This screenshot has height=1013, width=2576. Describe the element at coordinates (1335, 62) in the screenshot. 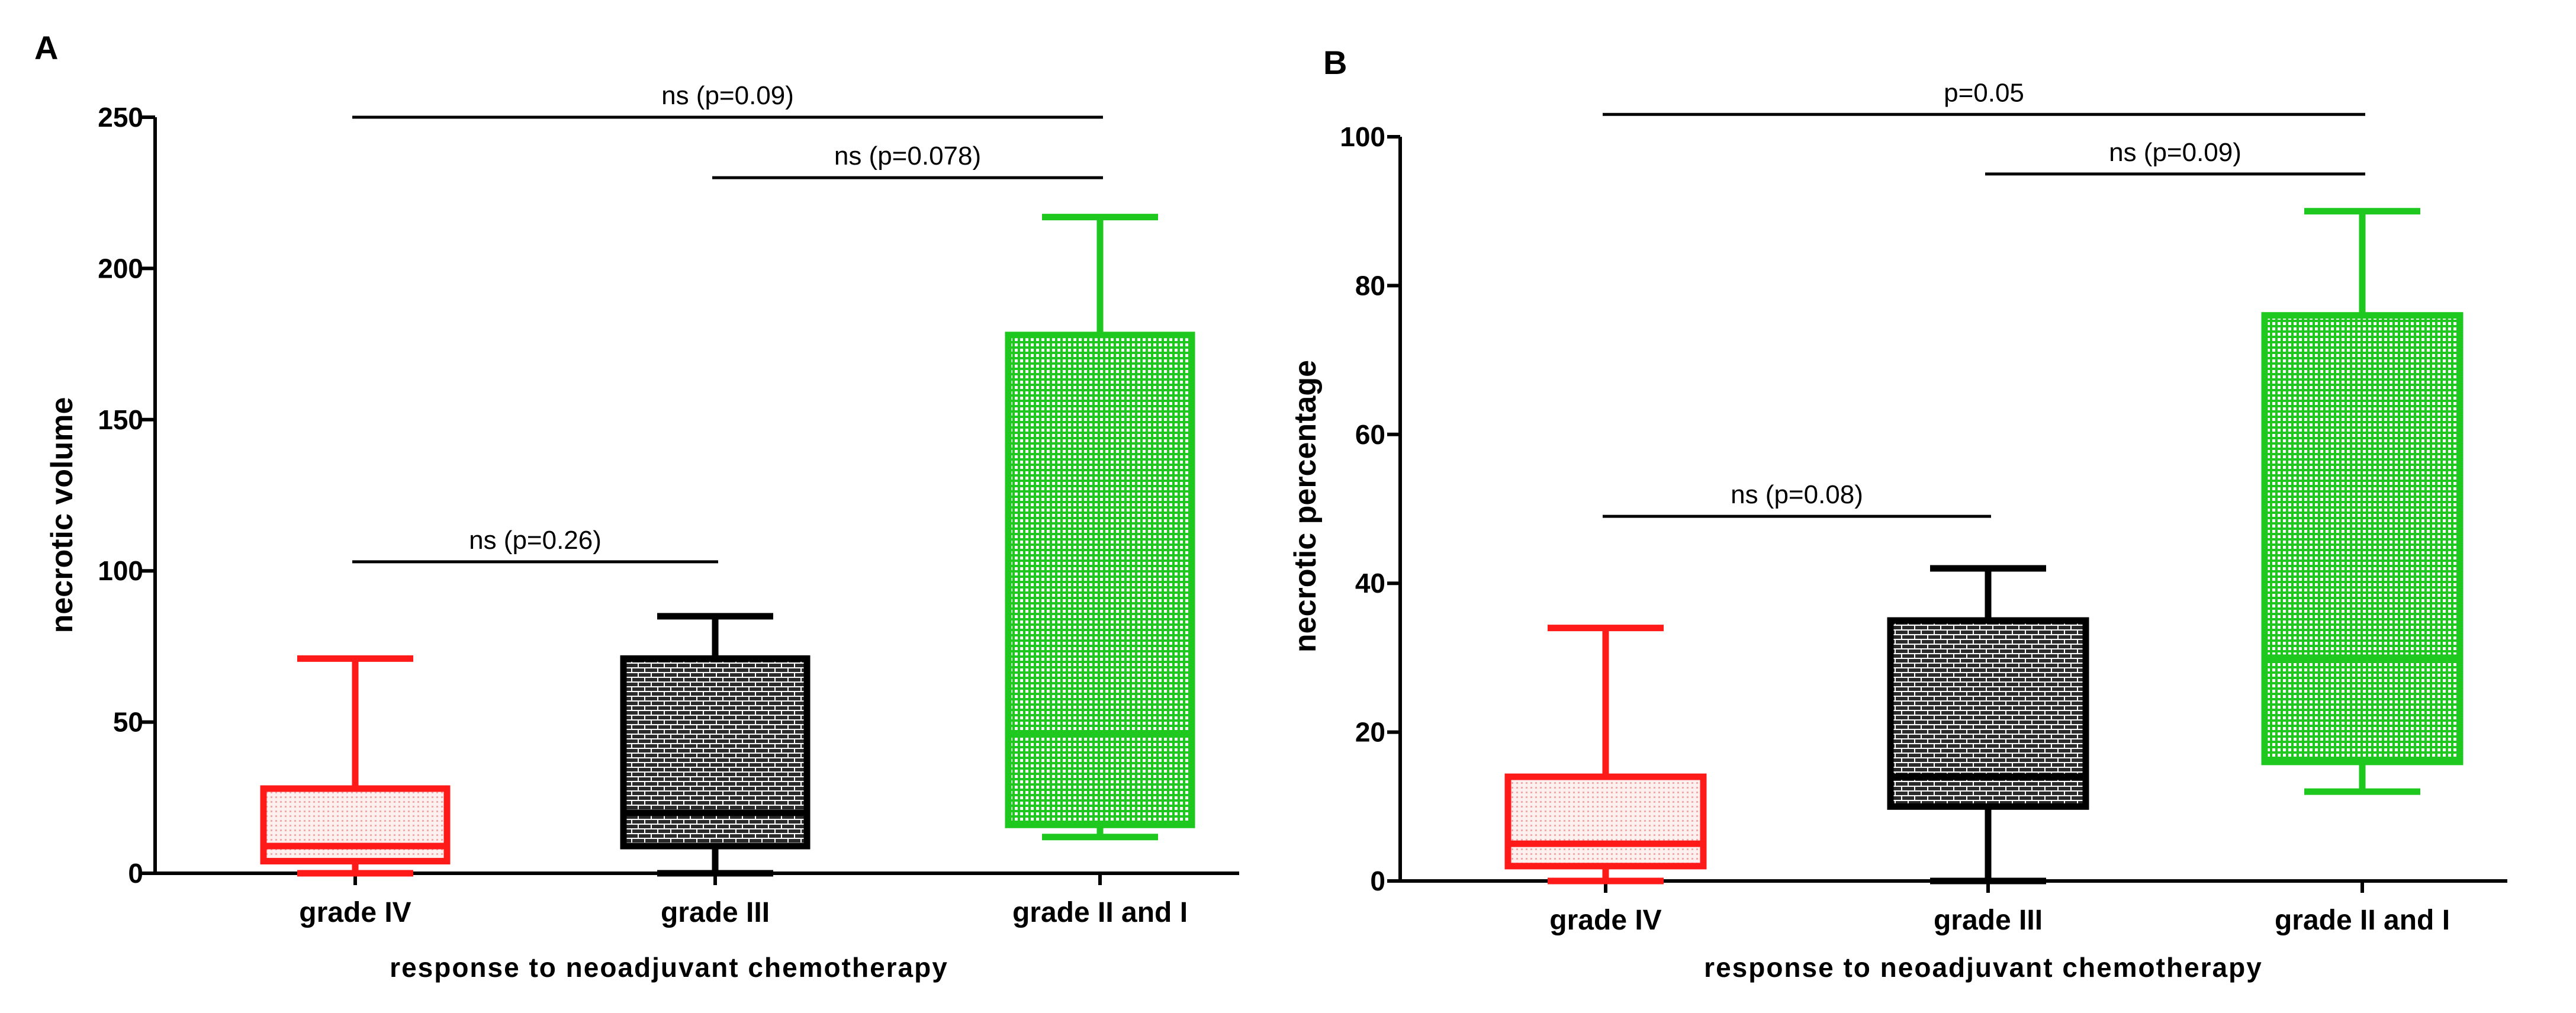

I see `panel-letter-b: B` at that location.